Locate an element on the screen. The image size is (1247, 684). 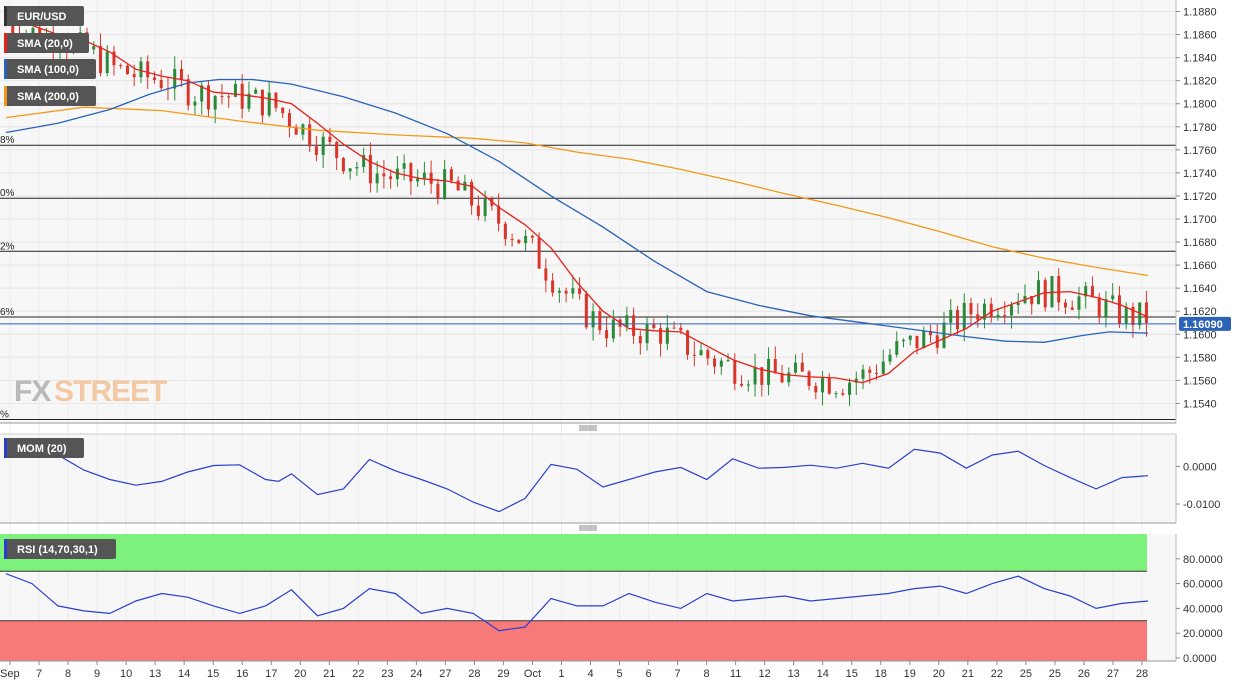
rsi-tick-4: 0.0000 is located at coordinates (1200, 659).